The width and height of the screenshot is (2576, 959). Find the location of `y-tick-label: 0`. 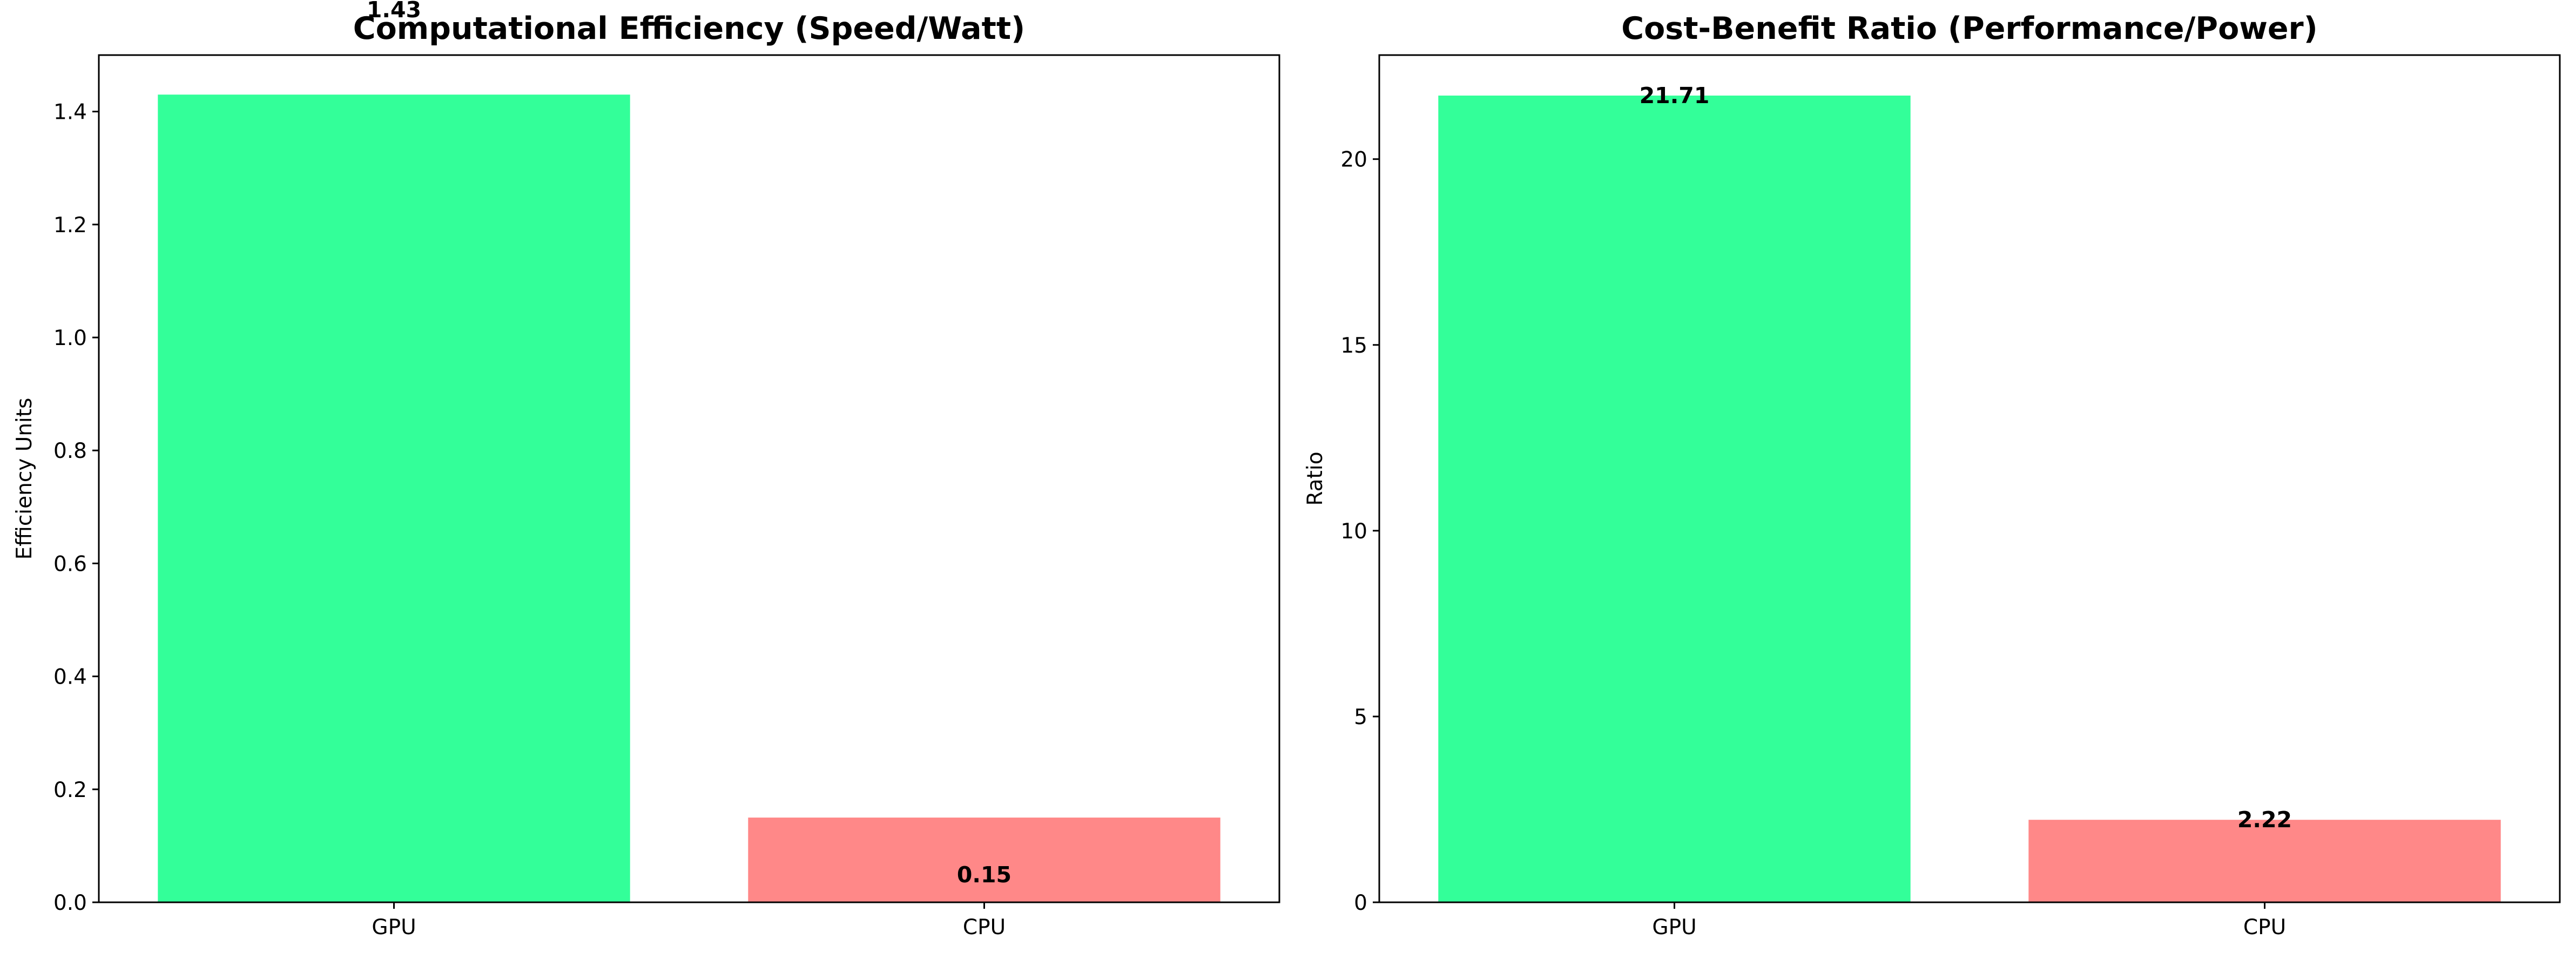

y-tick-label: 0 is located at coordinates (1360, 903).